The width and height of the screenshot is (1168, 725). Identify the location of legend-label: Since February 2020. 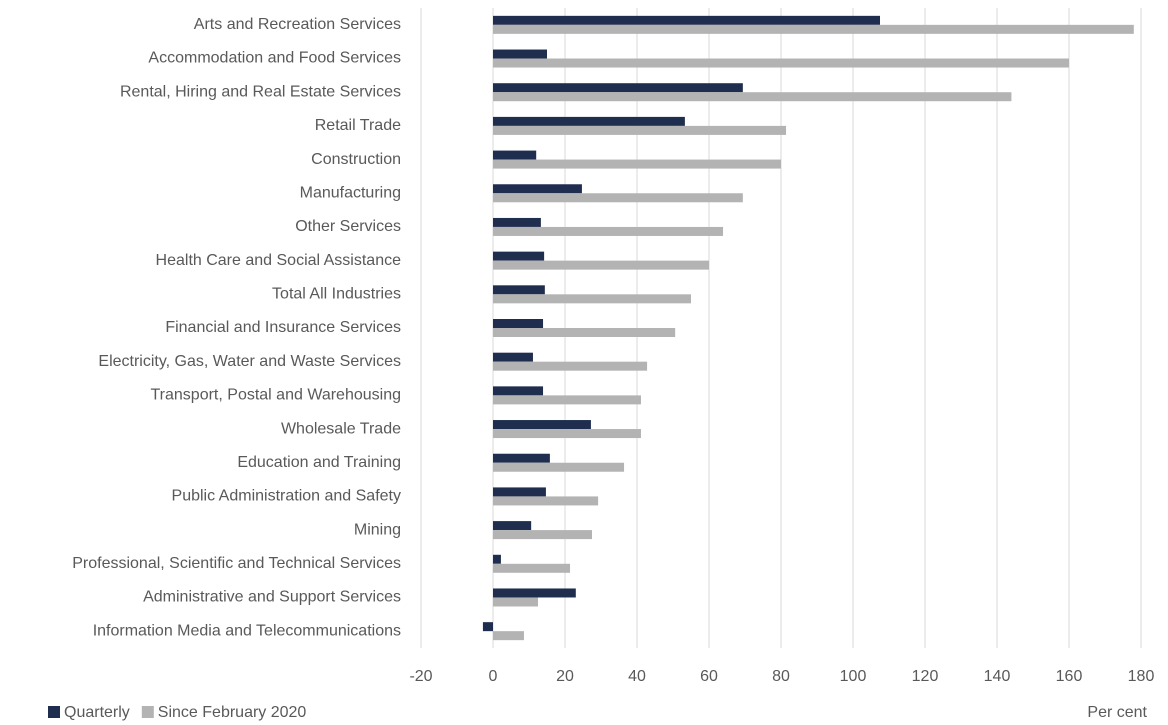
(232, 712).